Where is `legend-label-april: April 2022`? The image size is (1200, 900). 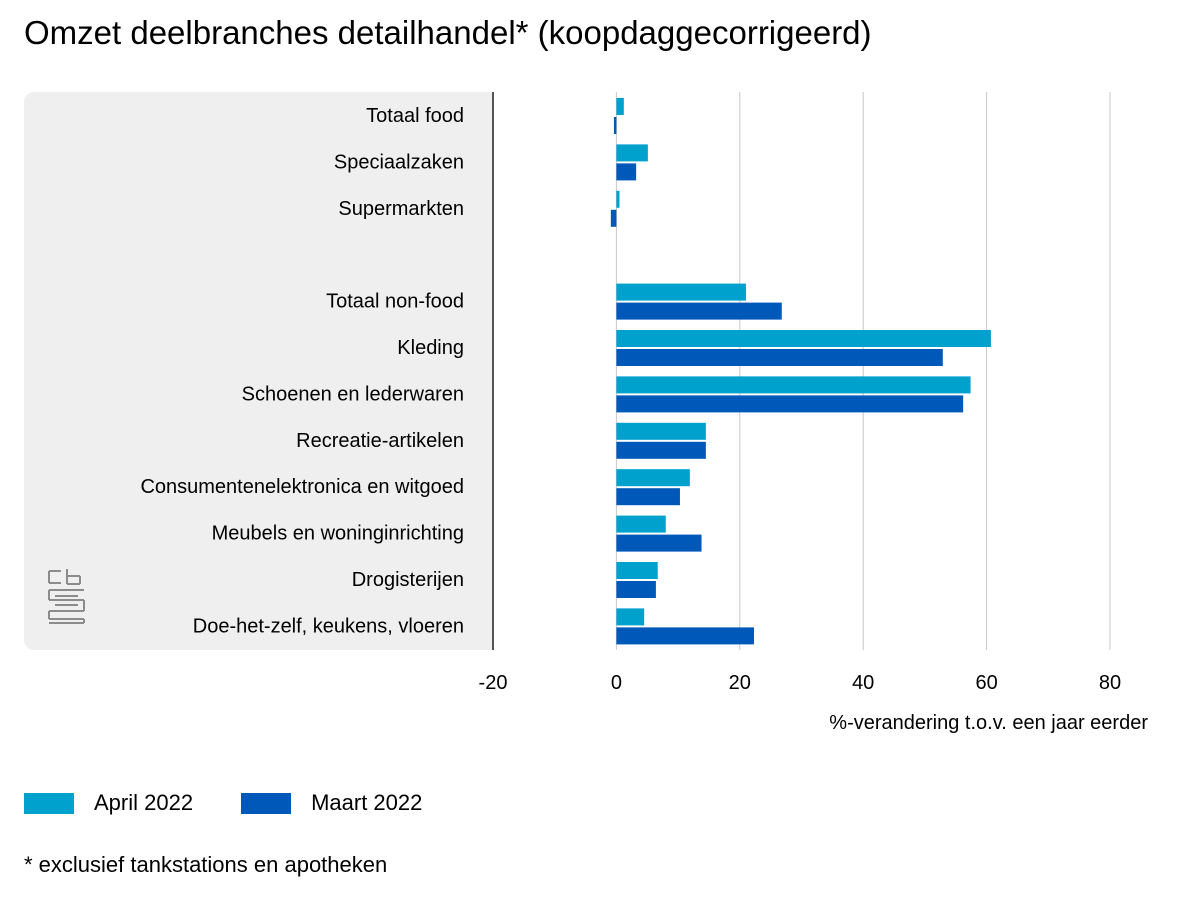 legend-label-april: April 2022 is located at coordinates (144, 802).